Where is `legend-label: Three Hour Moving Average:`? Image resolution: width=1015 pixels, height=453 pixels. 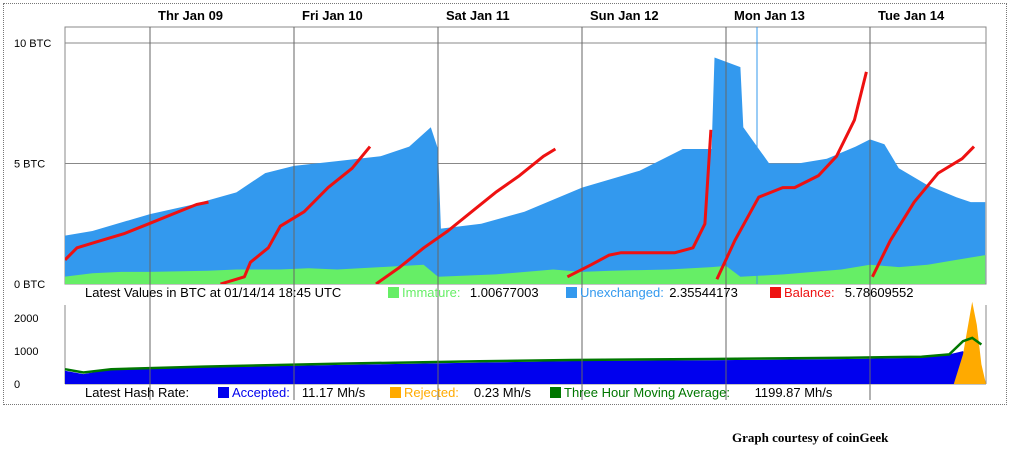 legend-label: Three Hour Moving Average: is located at coordinates (647, 392).